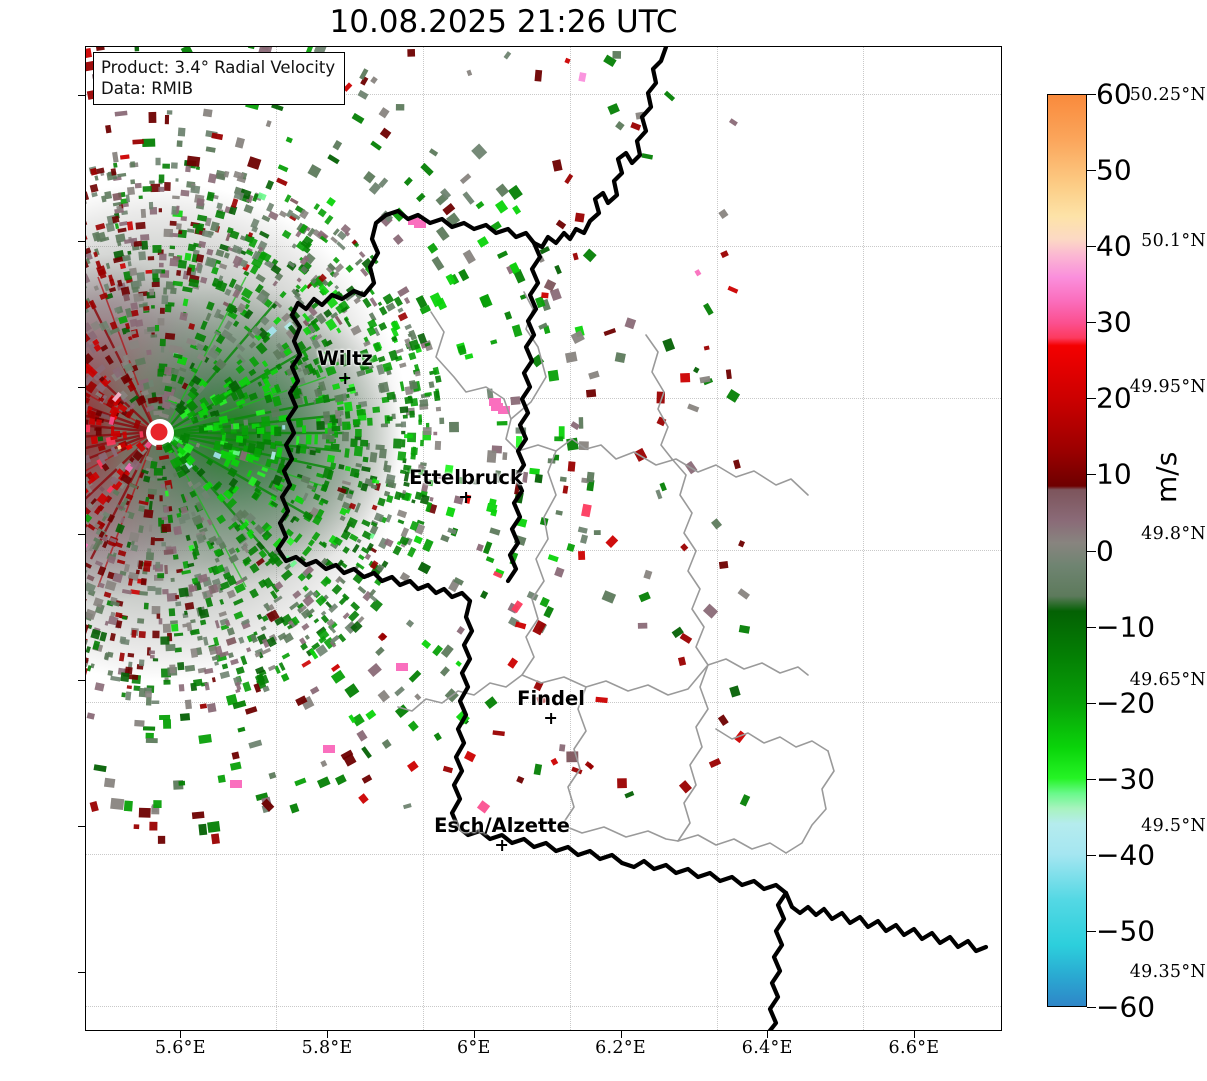 Image resolution: width=1207 pixels, height=1081 pixels. I want to click on latitude-tick-label: 49.35°N, so click(1167, 972).